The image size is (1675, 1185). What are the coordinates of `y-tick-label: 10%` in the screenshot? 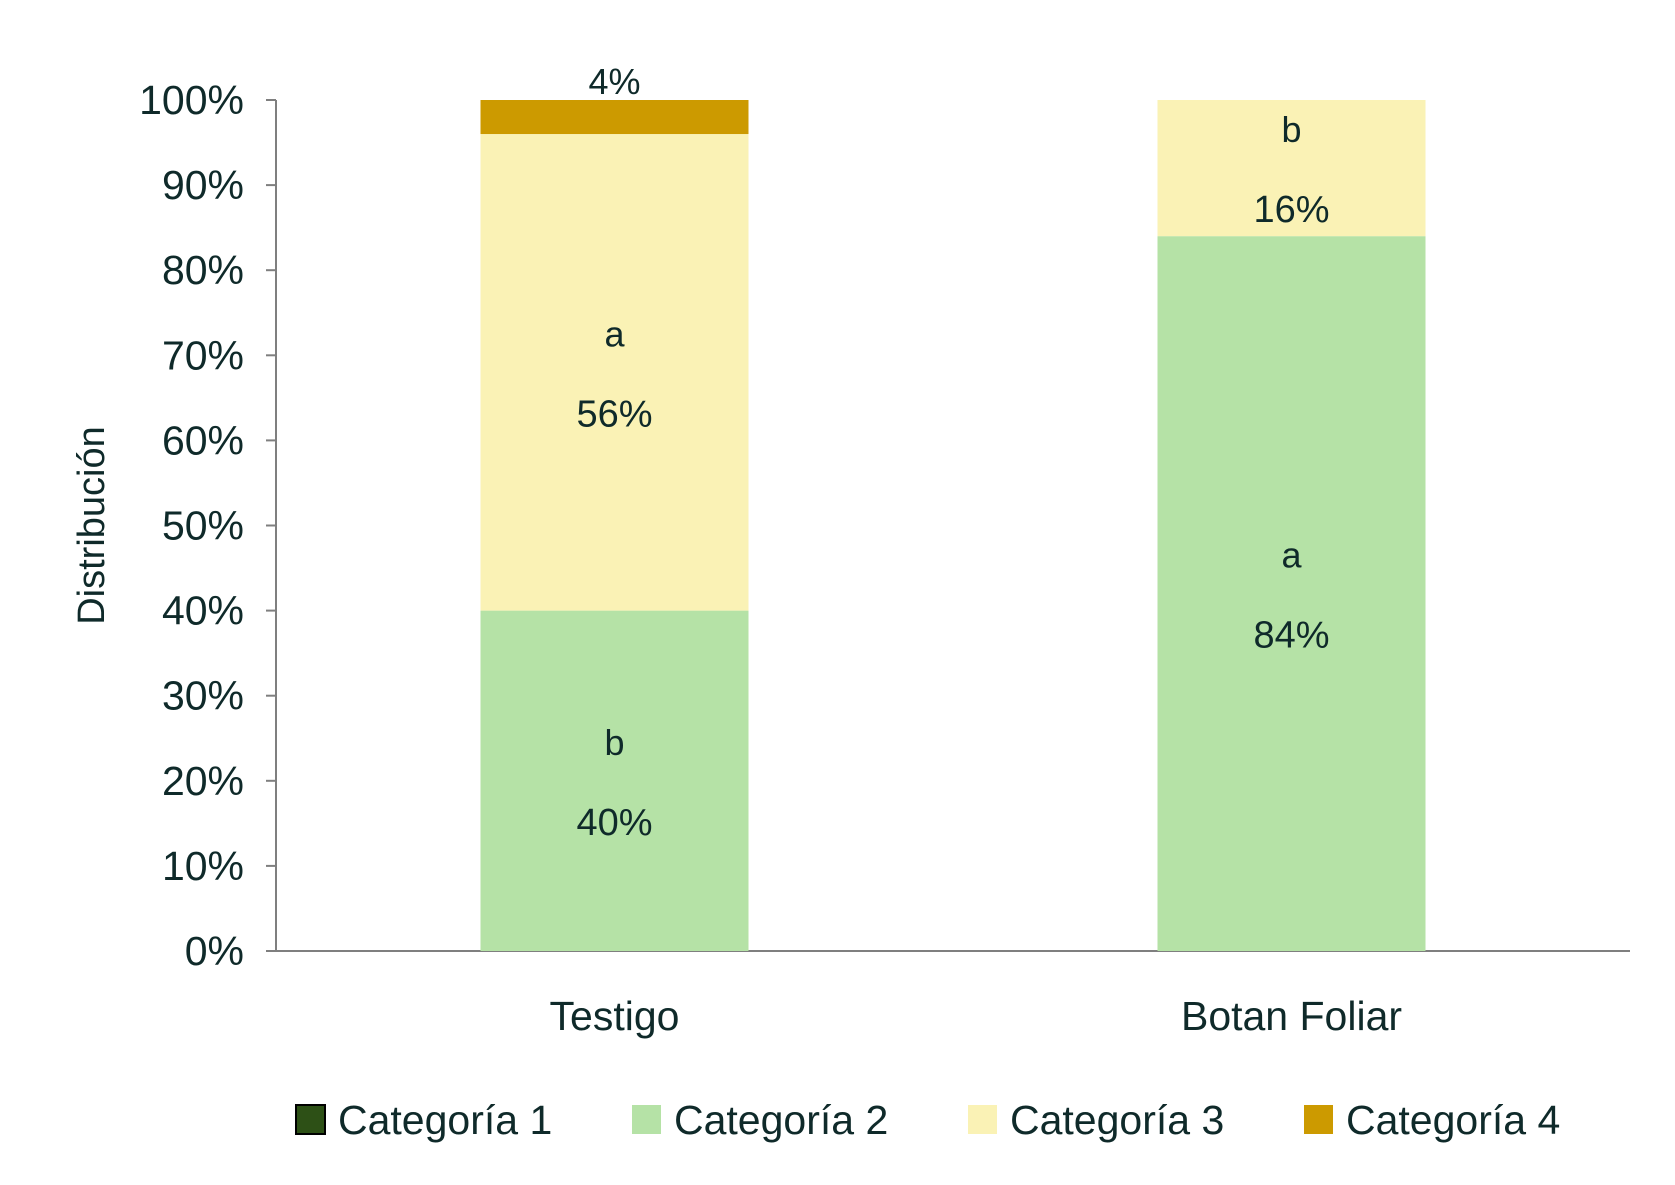 It's located at (203, 866).